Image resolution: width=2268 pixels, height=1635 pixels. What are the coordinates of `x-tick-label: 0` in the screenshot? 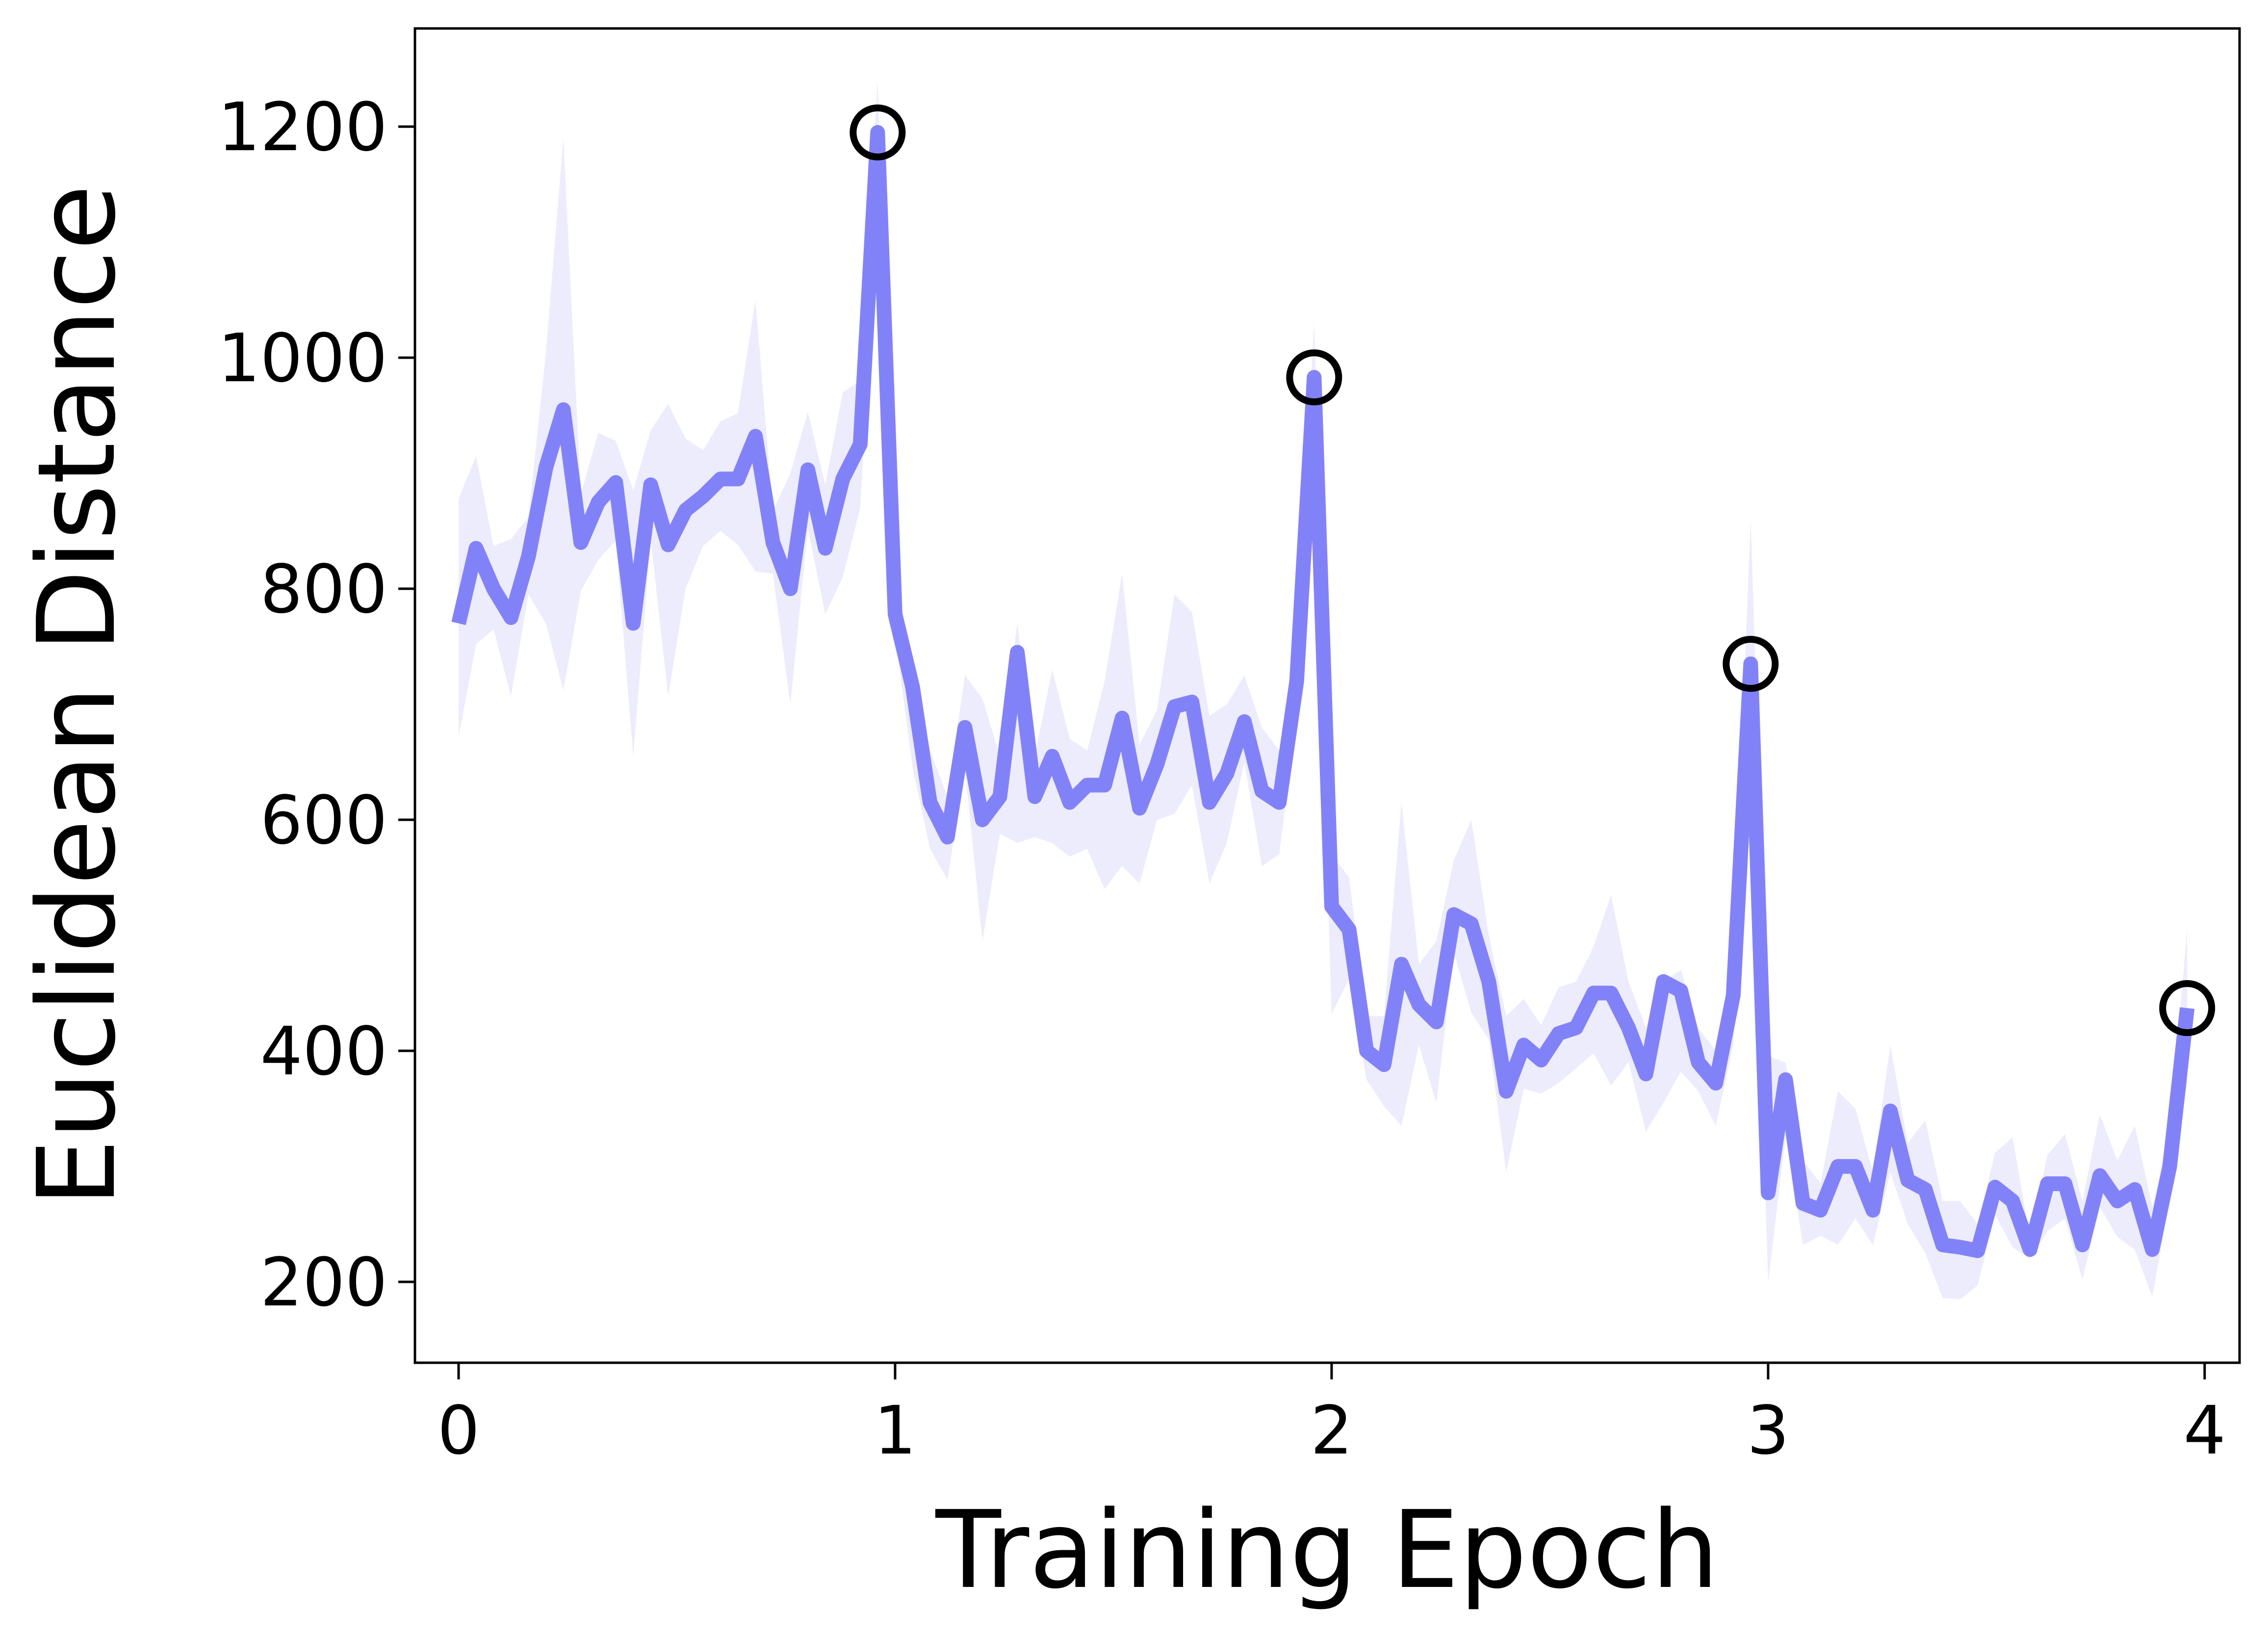 It's located at (459, 1431).